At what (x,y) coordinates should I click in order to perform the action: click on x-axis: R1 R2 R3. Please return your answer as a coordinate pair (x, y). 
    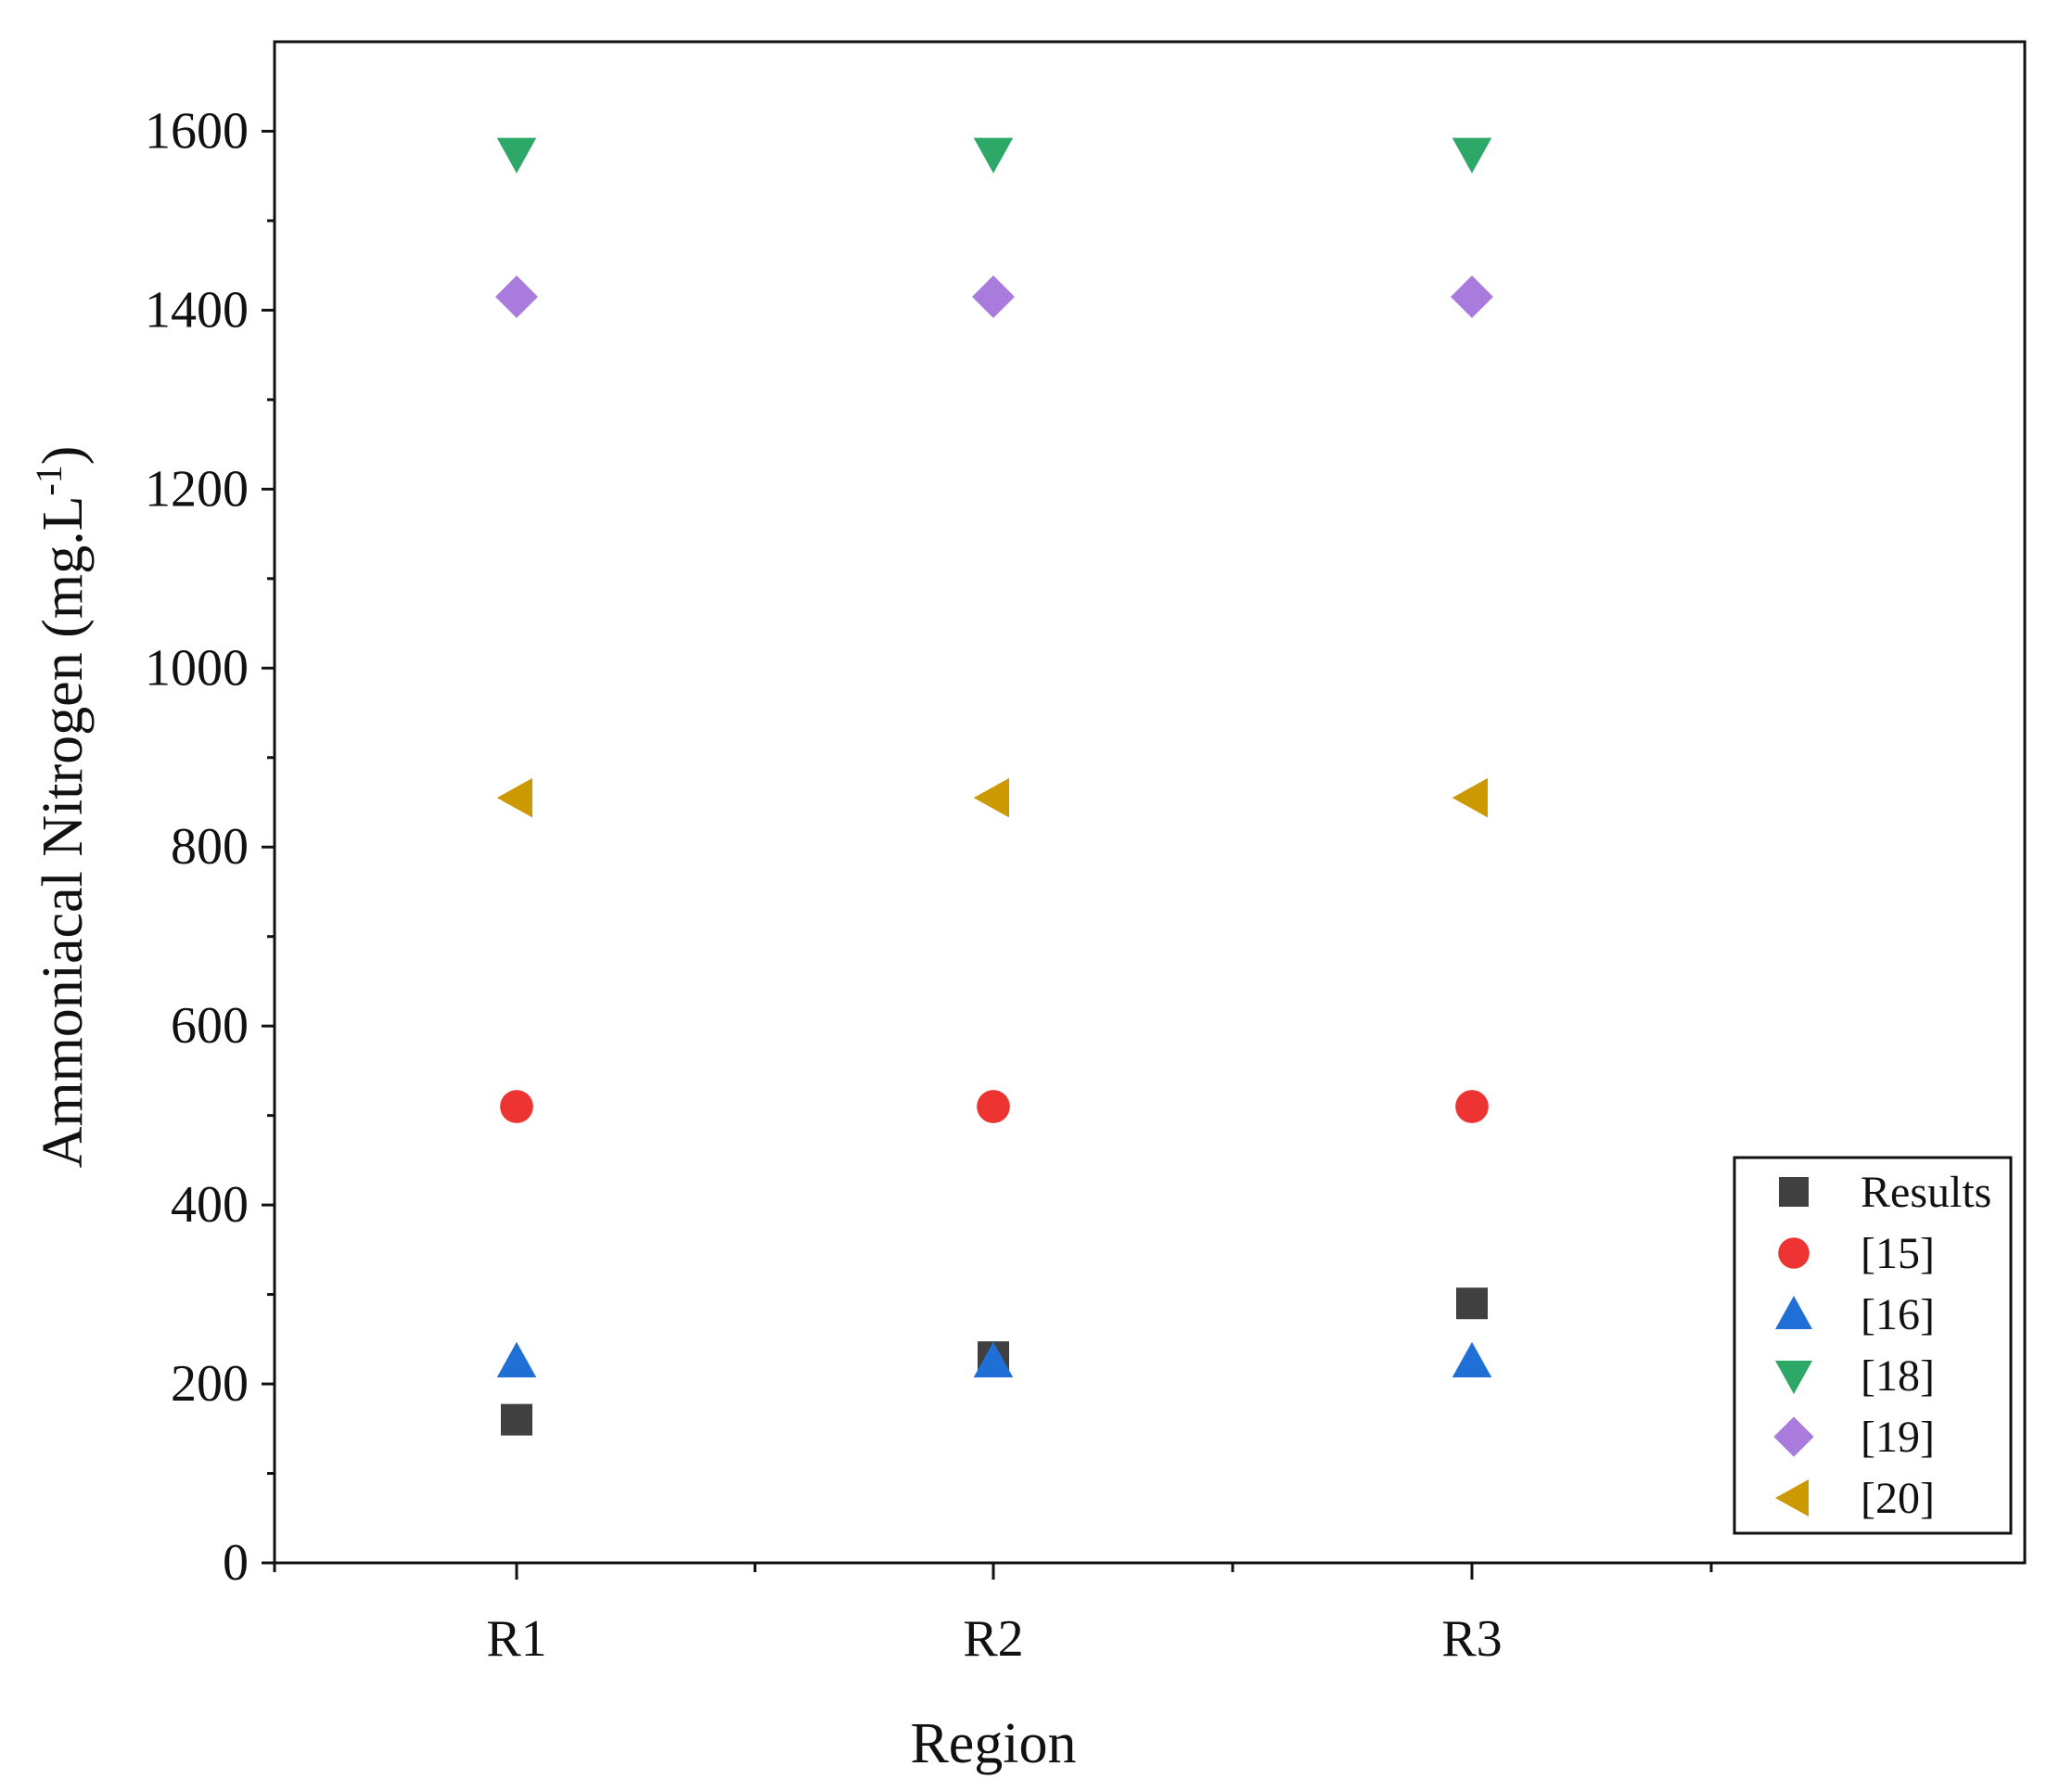
    Looking at the image, I should click on (993, 1615).